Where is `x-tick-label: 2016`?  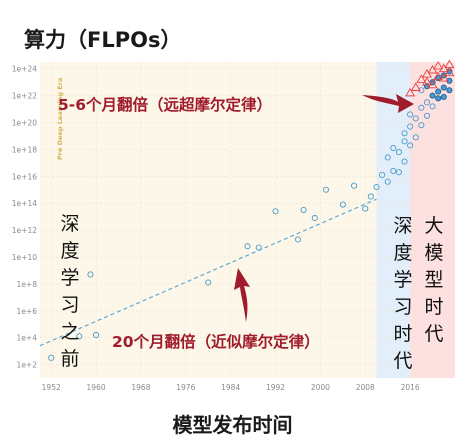 x-tick-label: 2016 is located at coordinates (410, 387).